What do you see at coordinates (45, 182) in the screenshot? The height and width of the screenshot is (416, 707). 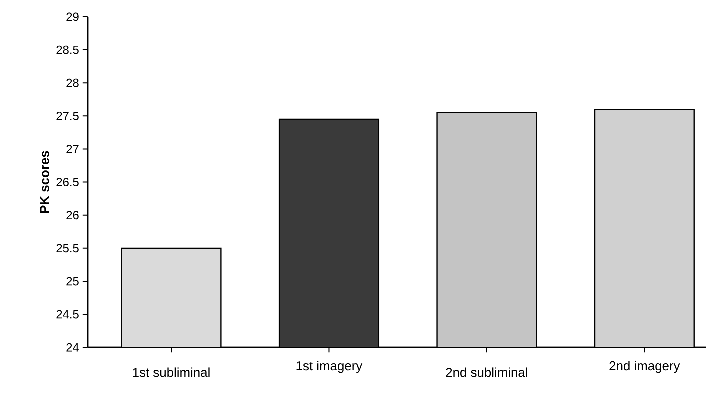 I see `y-axis-title: PK scores` at bounding box center [45, 182].